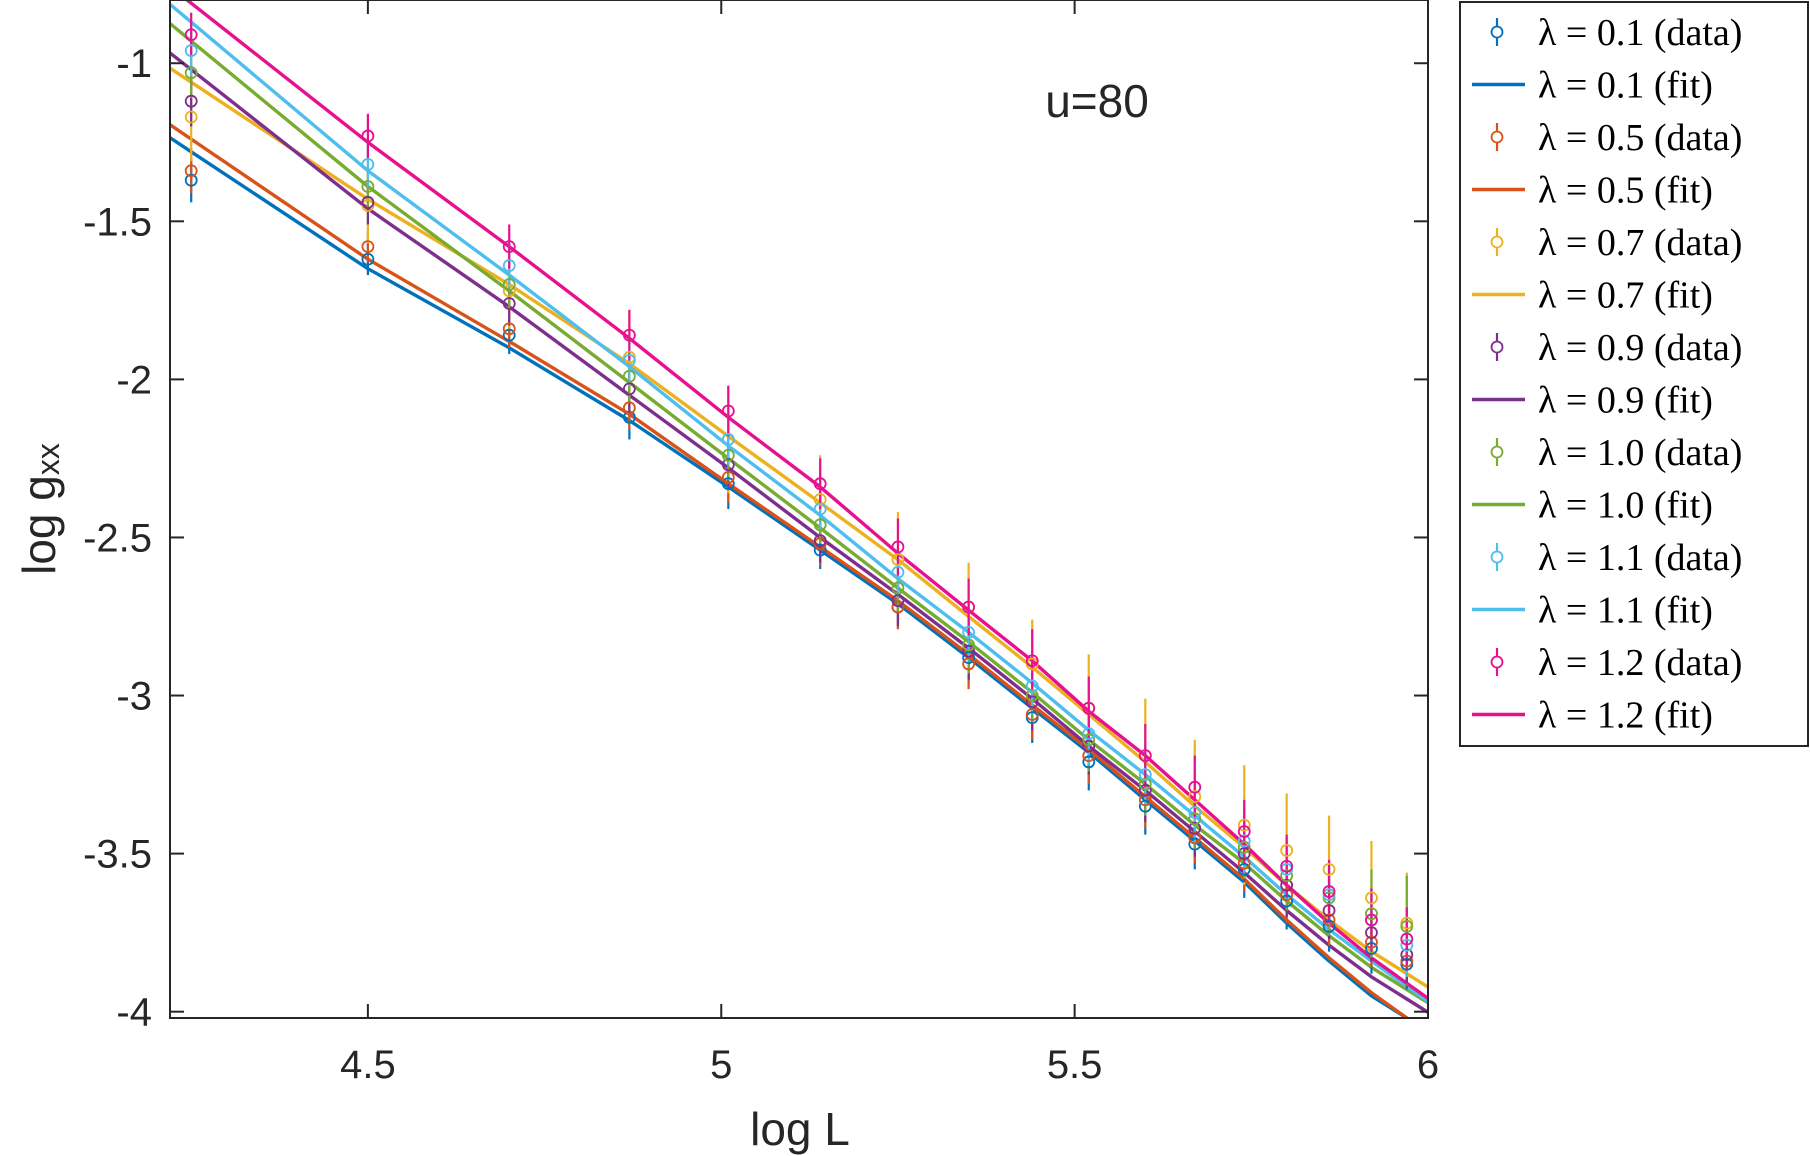 The height and width of the screenshot is (1156, 1810). Describe the element at coordinates (1640, 348) in the screenshot. I see `legend-entry-data: λ = 0.9 (data)` at that location.